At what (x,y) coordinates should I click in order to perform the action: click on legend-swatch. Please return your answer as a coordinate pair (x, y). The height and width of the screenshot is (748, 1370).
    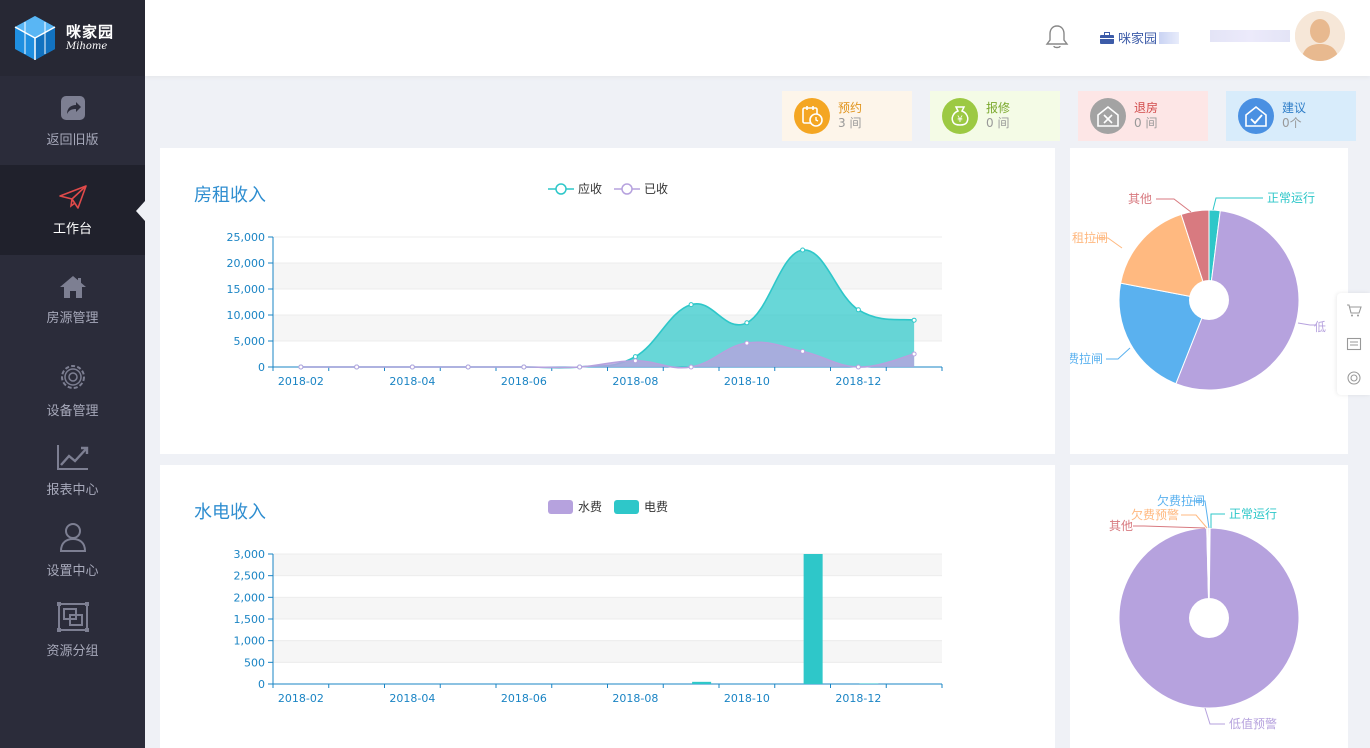
    Looking at the image, I should click on (627, 506).